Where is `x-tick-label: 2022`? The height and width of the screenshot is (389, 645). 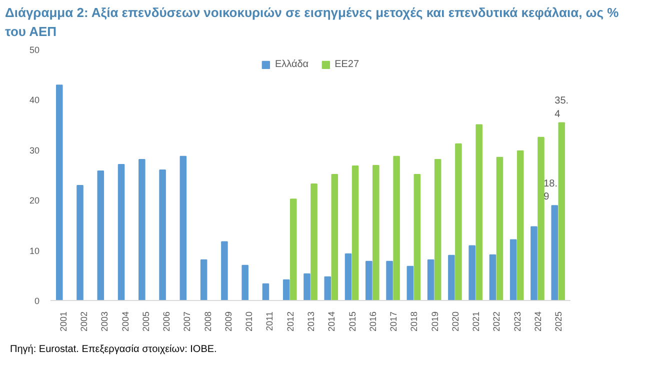
x-tick-label: 2022 is located at coordinates (497, 321).